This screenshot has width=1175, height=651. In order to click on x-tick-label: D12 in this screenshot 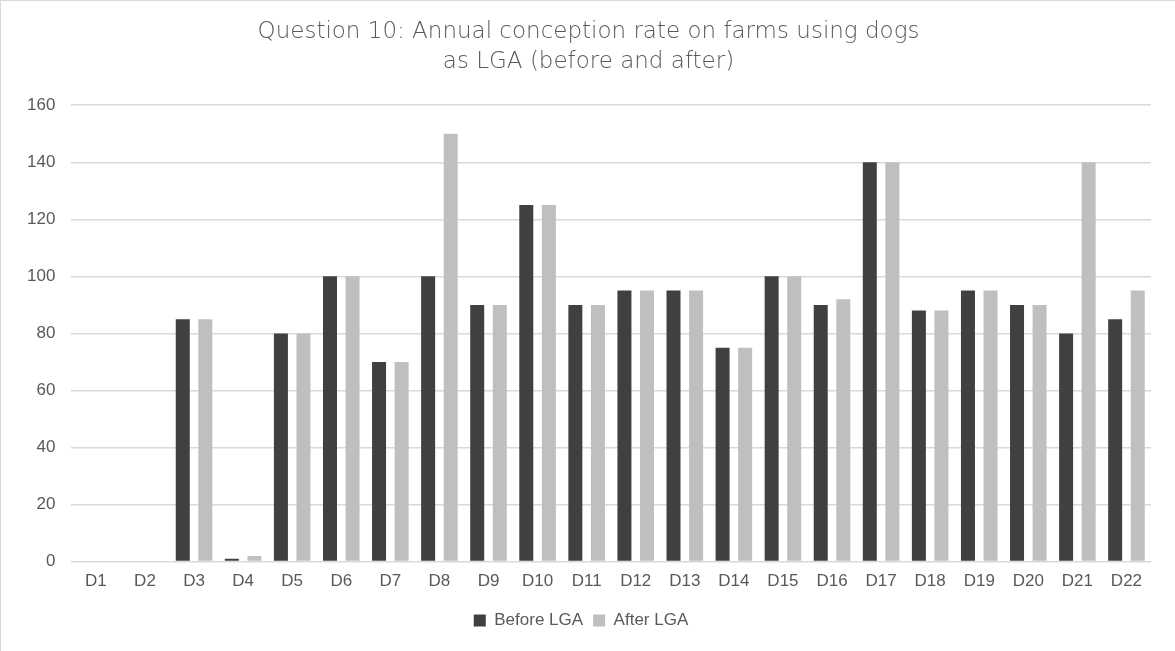, I will do `click(636, 581)`.